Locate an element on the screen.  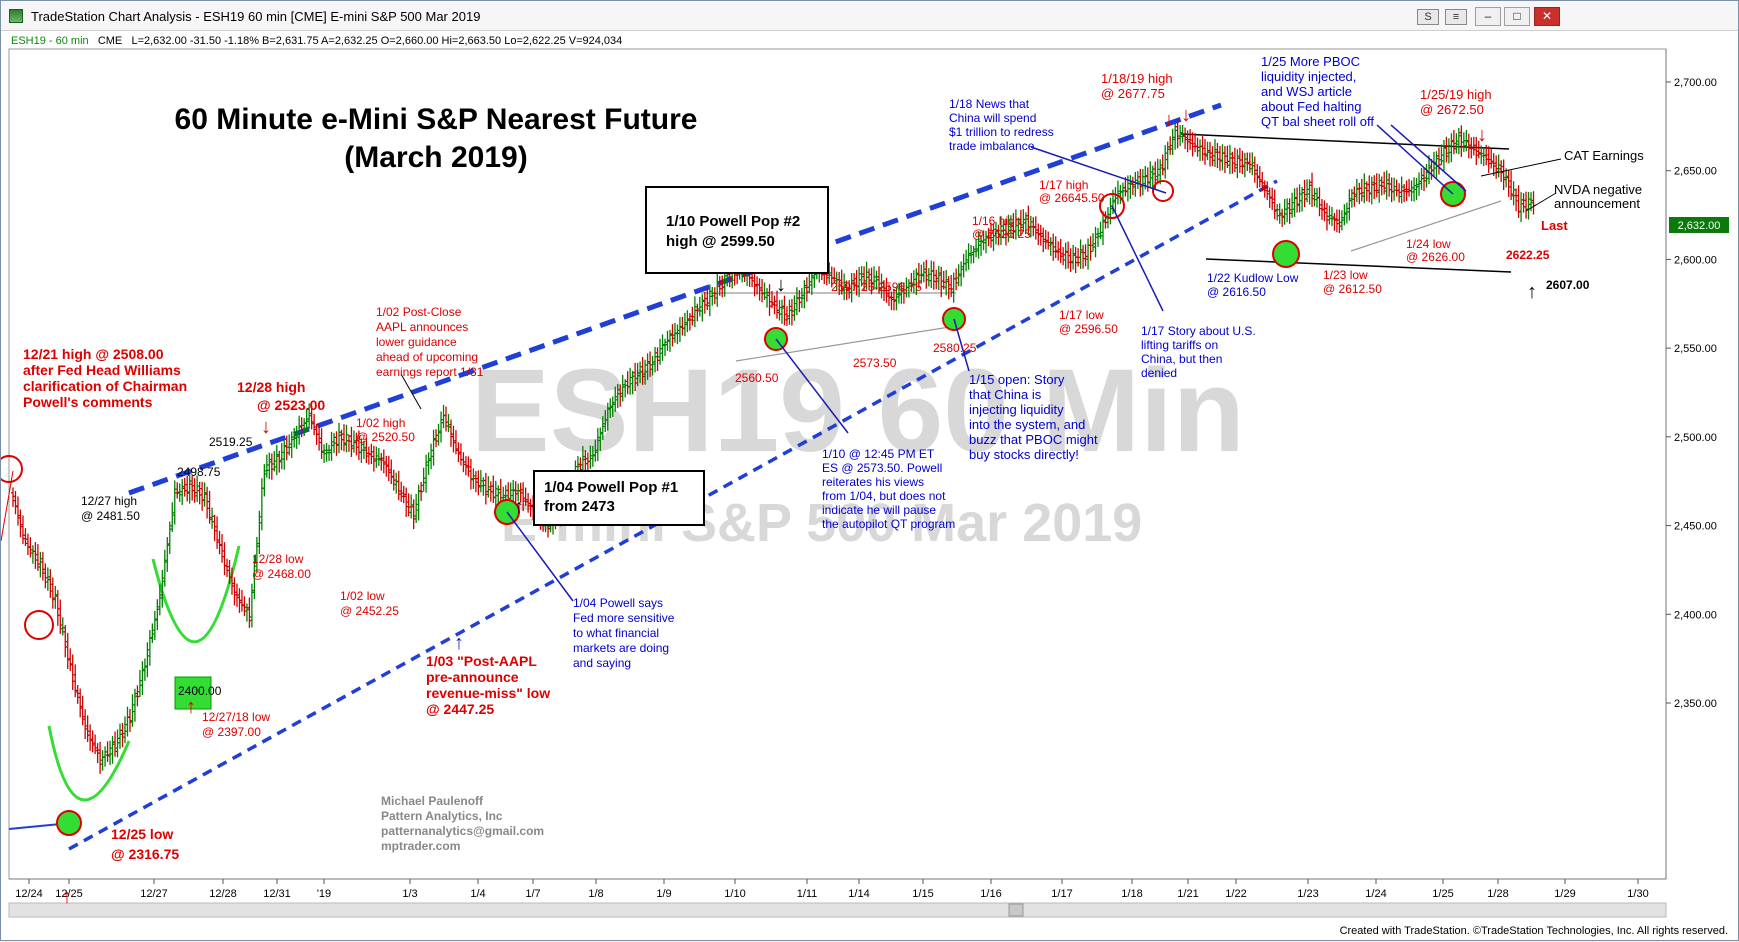
x-tick-label: 1/29 is located at coordinates (1564, 894).